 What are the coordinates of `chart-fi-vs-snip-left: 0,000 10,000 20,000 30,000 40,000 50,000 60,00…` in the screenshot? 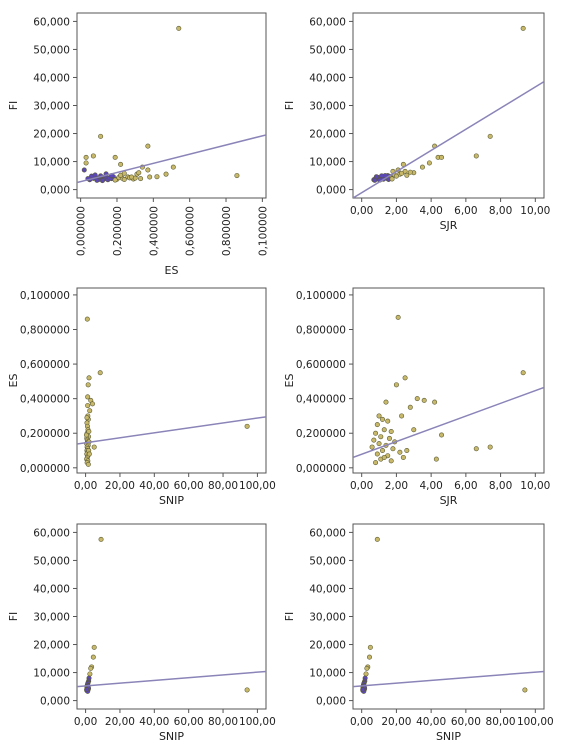 It's located at (141, 633).